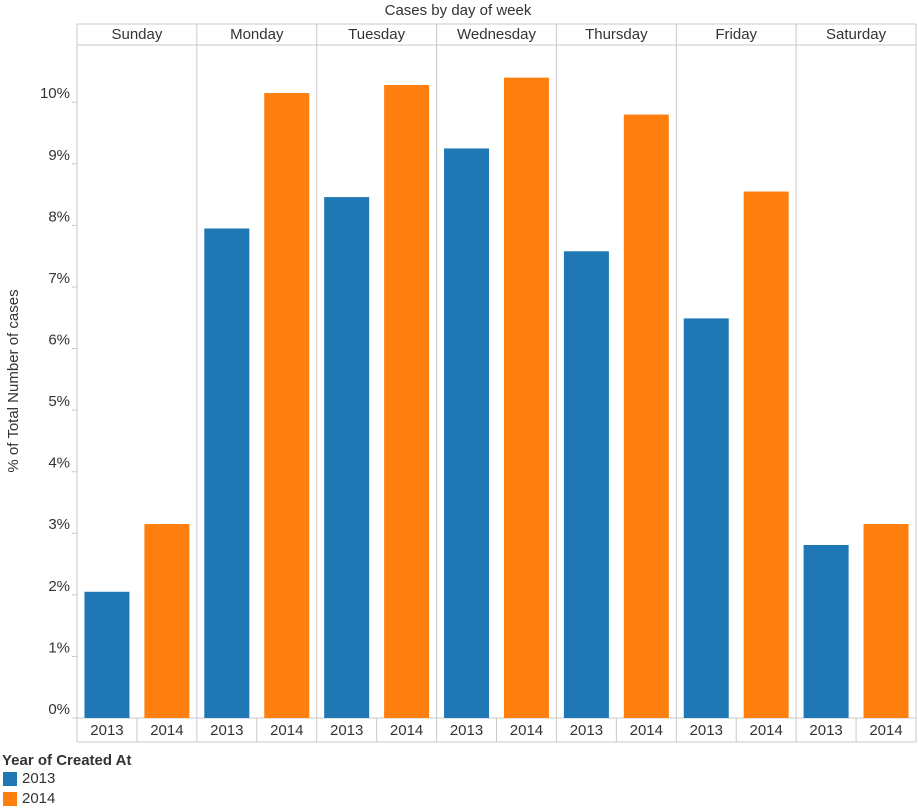 The height and width of the screenshot is (811, 918). I want to click on y-tick-label: 1%, so click(59, 647).